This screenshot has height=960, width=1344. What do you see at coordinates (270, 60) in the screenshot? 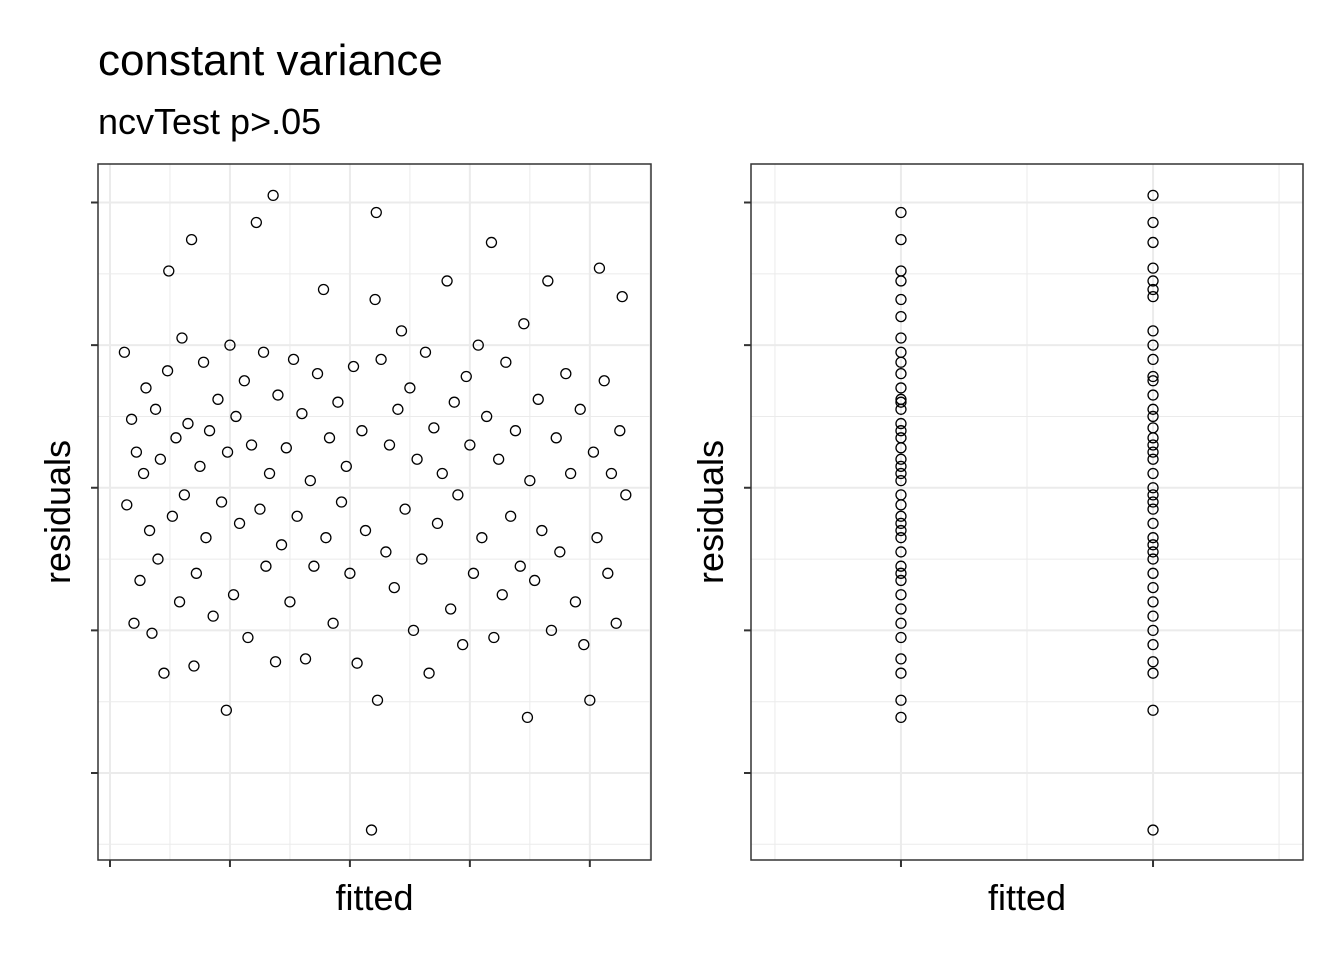
I see `chart-title: constant variance` at bounding box center [270, 60].